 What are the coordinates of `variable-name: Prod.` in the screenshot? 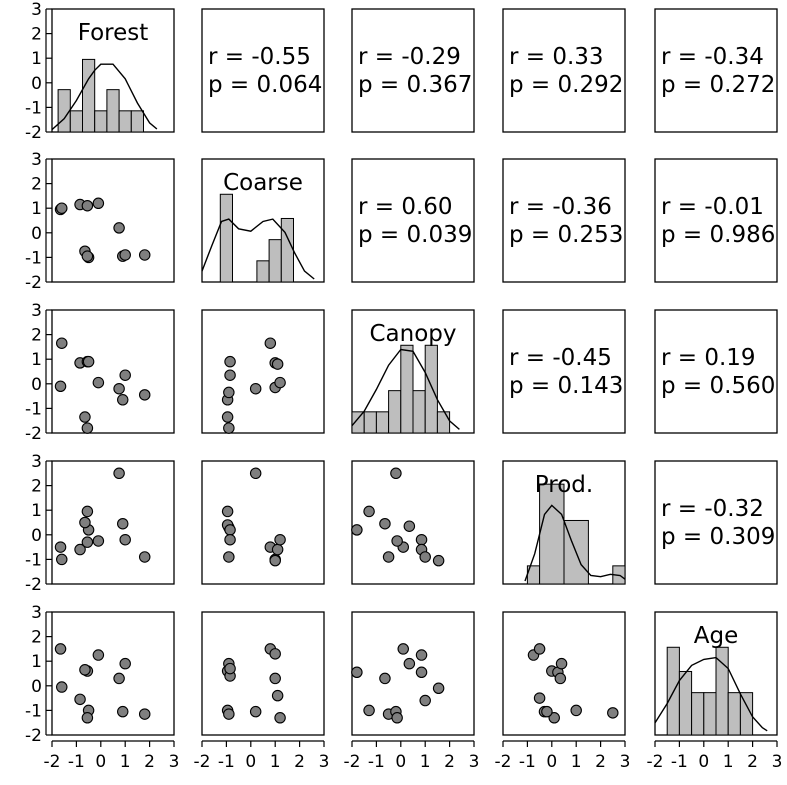 It's located at (564, 485).